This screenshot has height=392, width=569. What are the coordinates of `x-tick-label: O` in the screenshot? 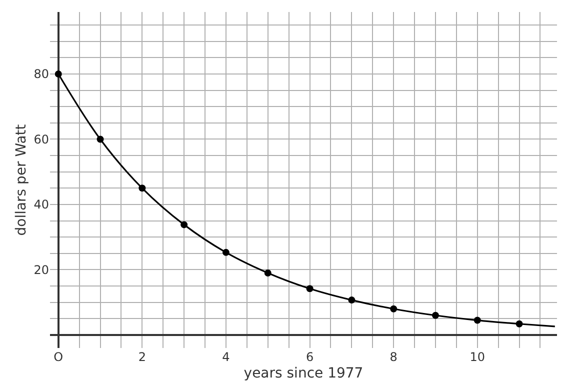 It's located at (59, 357).